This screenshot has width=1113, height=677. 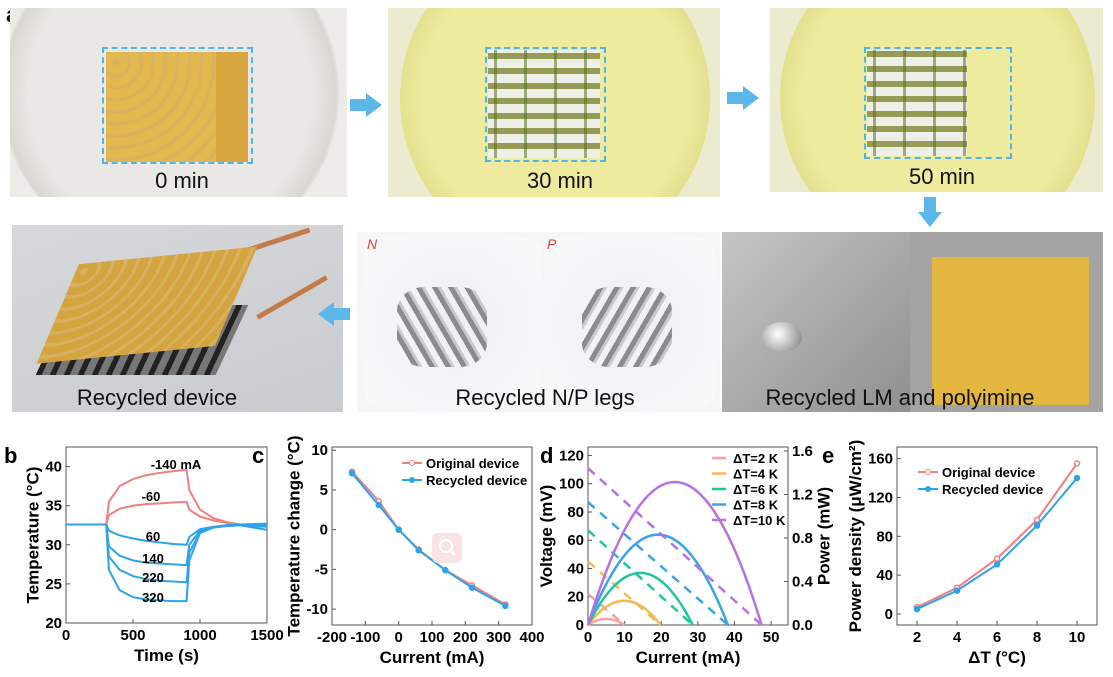 I want to click on photo-caption: 50 min, so click(x=942, y=176).